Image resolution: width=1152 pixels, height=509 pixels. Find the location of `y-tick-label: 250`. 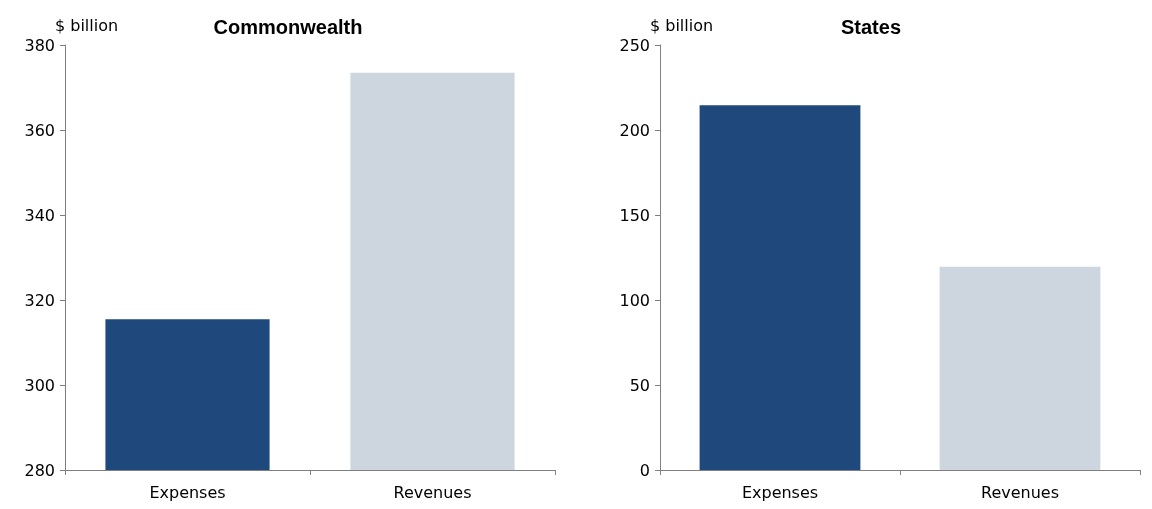

y-tick-label: 250 is located at coordinates (634, 45).